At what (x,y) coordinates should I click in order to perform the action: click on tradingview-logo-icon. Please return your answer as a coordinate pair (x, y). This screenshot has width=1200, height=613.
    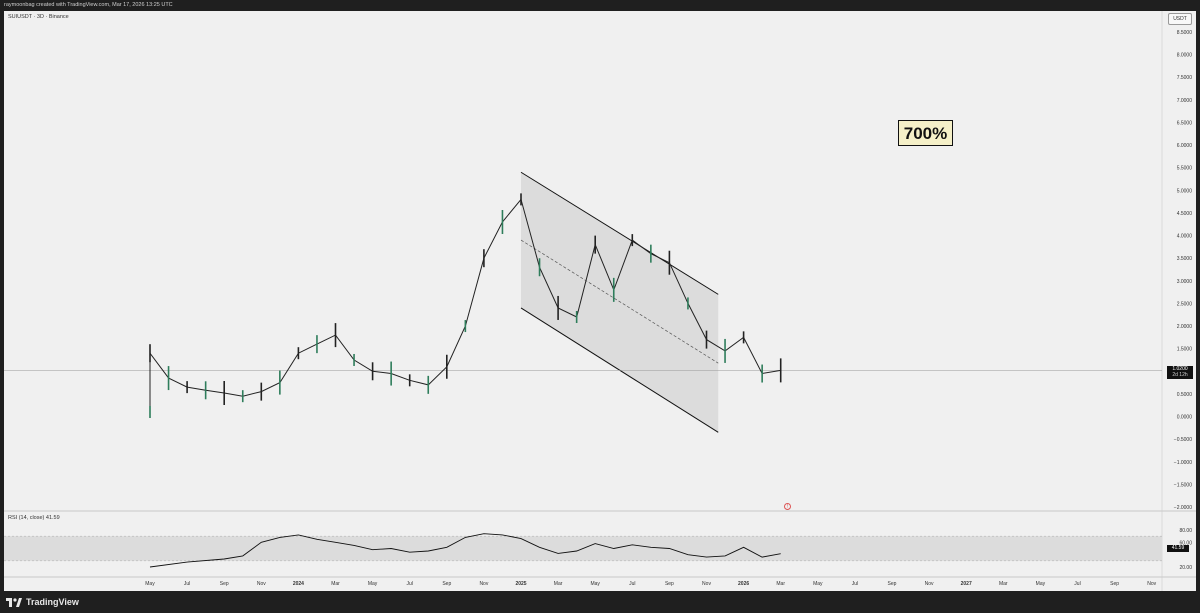
    Looking at the image, I should click on (14, 602).